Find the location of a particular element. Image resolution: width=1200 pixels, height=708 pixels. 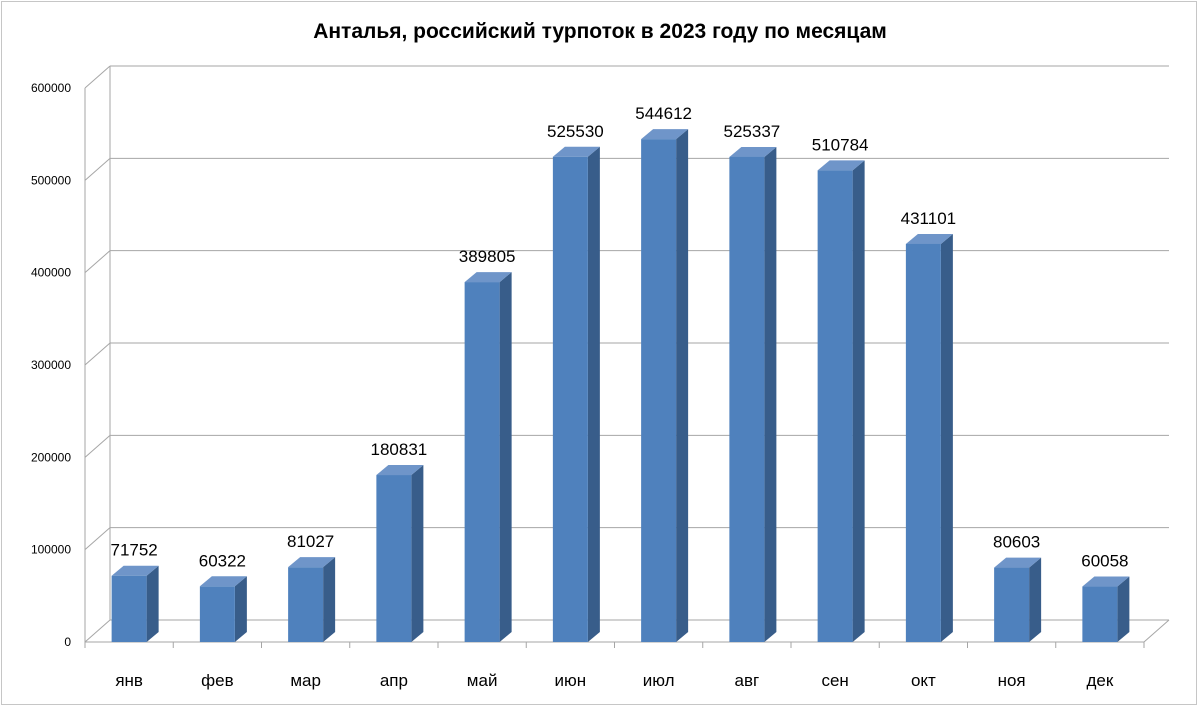

x-category-label: сен is located at coordinates (834, 680).